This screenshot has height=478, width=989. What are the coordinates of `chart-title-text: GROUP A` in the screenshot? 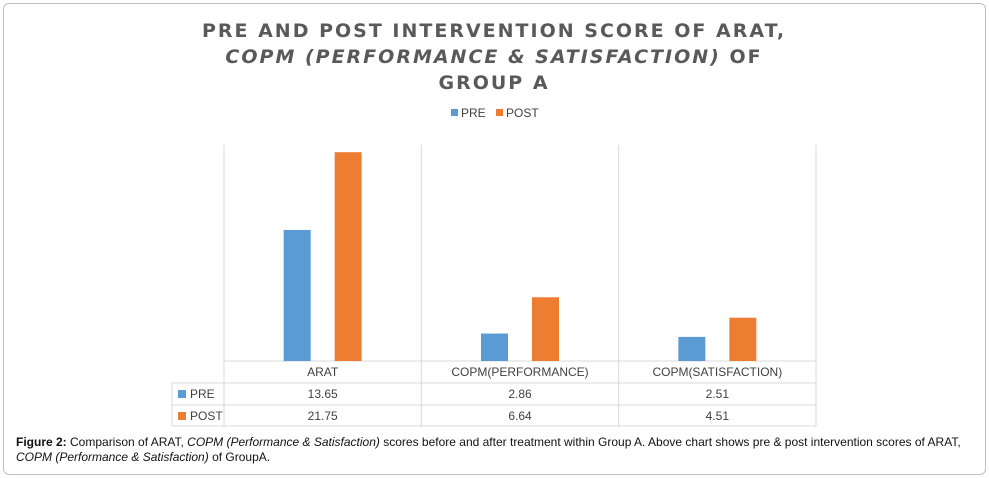 It's located at (493, 83).